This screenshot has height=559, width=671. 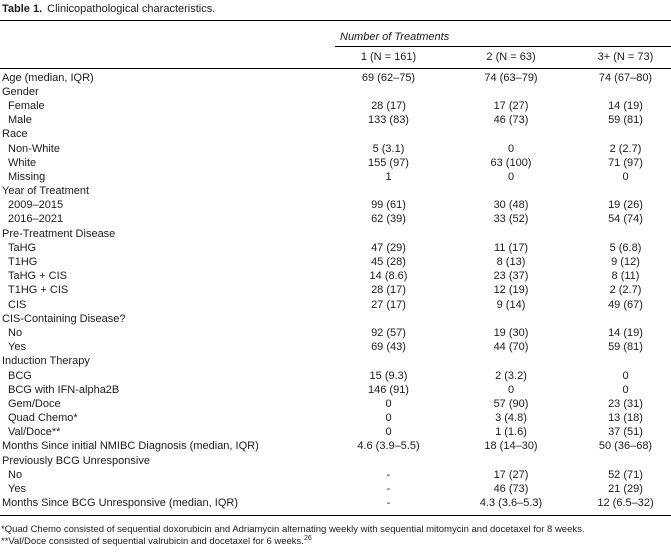 I want to click on row-label: Quad Chemo*, so click(x=43, y=418).